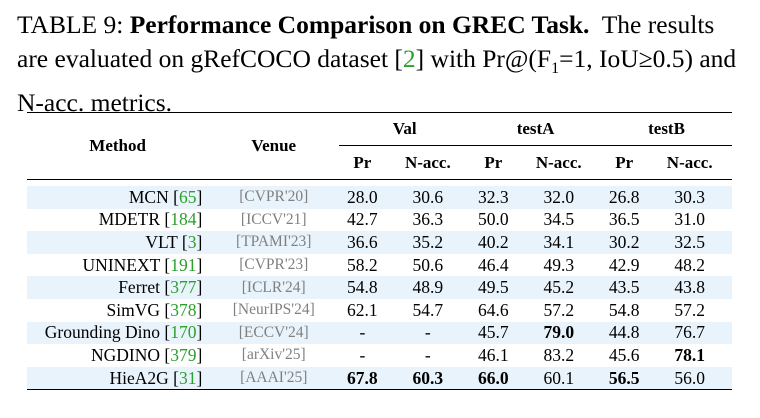 The width and height of the screenshot is (760, 418). What do you see at coordinates (428, 264) in the screenshot?
I see `cell-value: 50.6` at bounding box center [428, 264].